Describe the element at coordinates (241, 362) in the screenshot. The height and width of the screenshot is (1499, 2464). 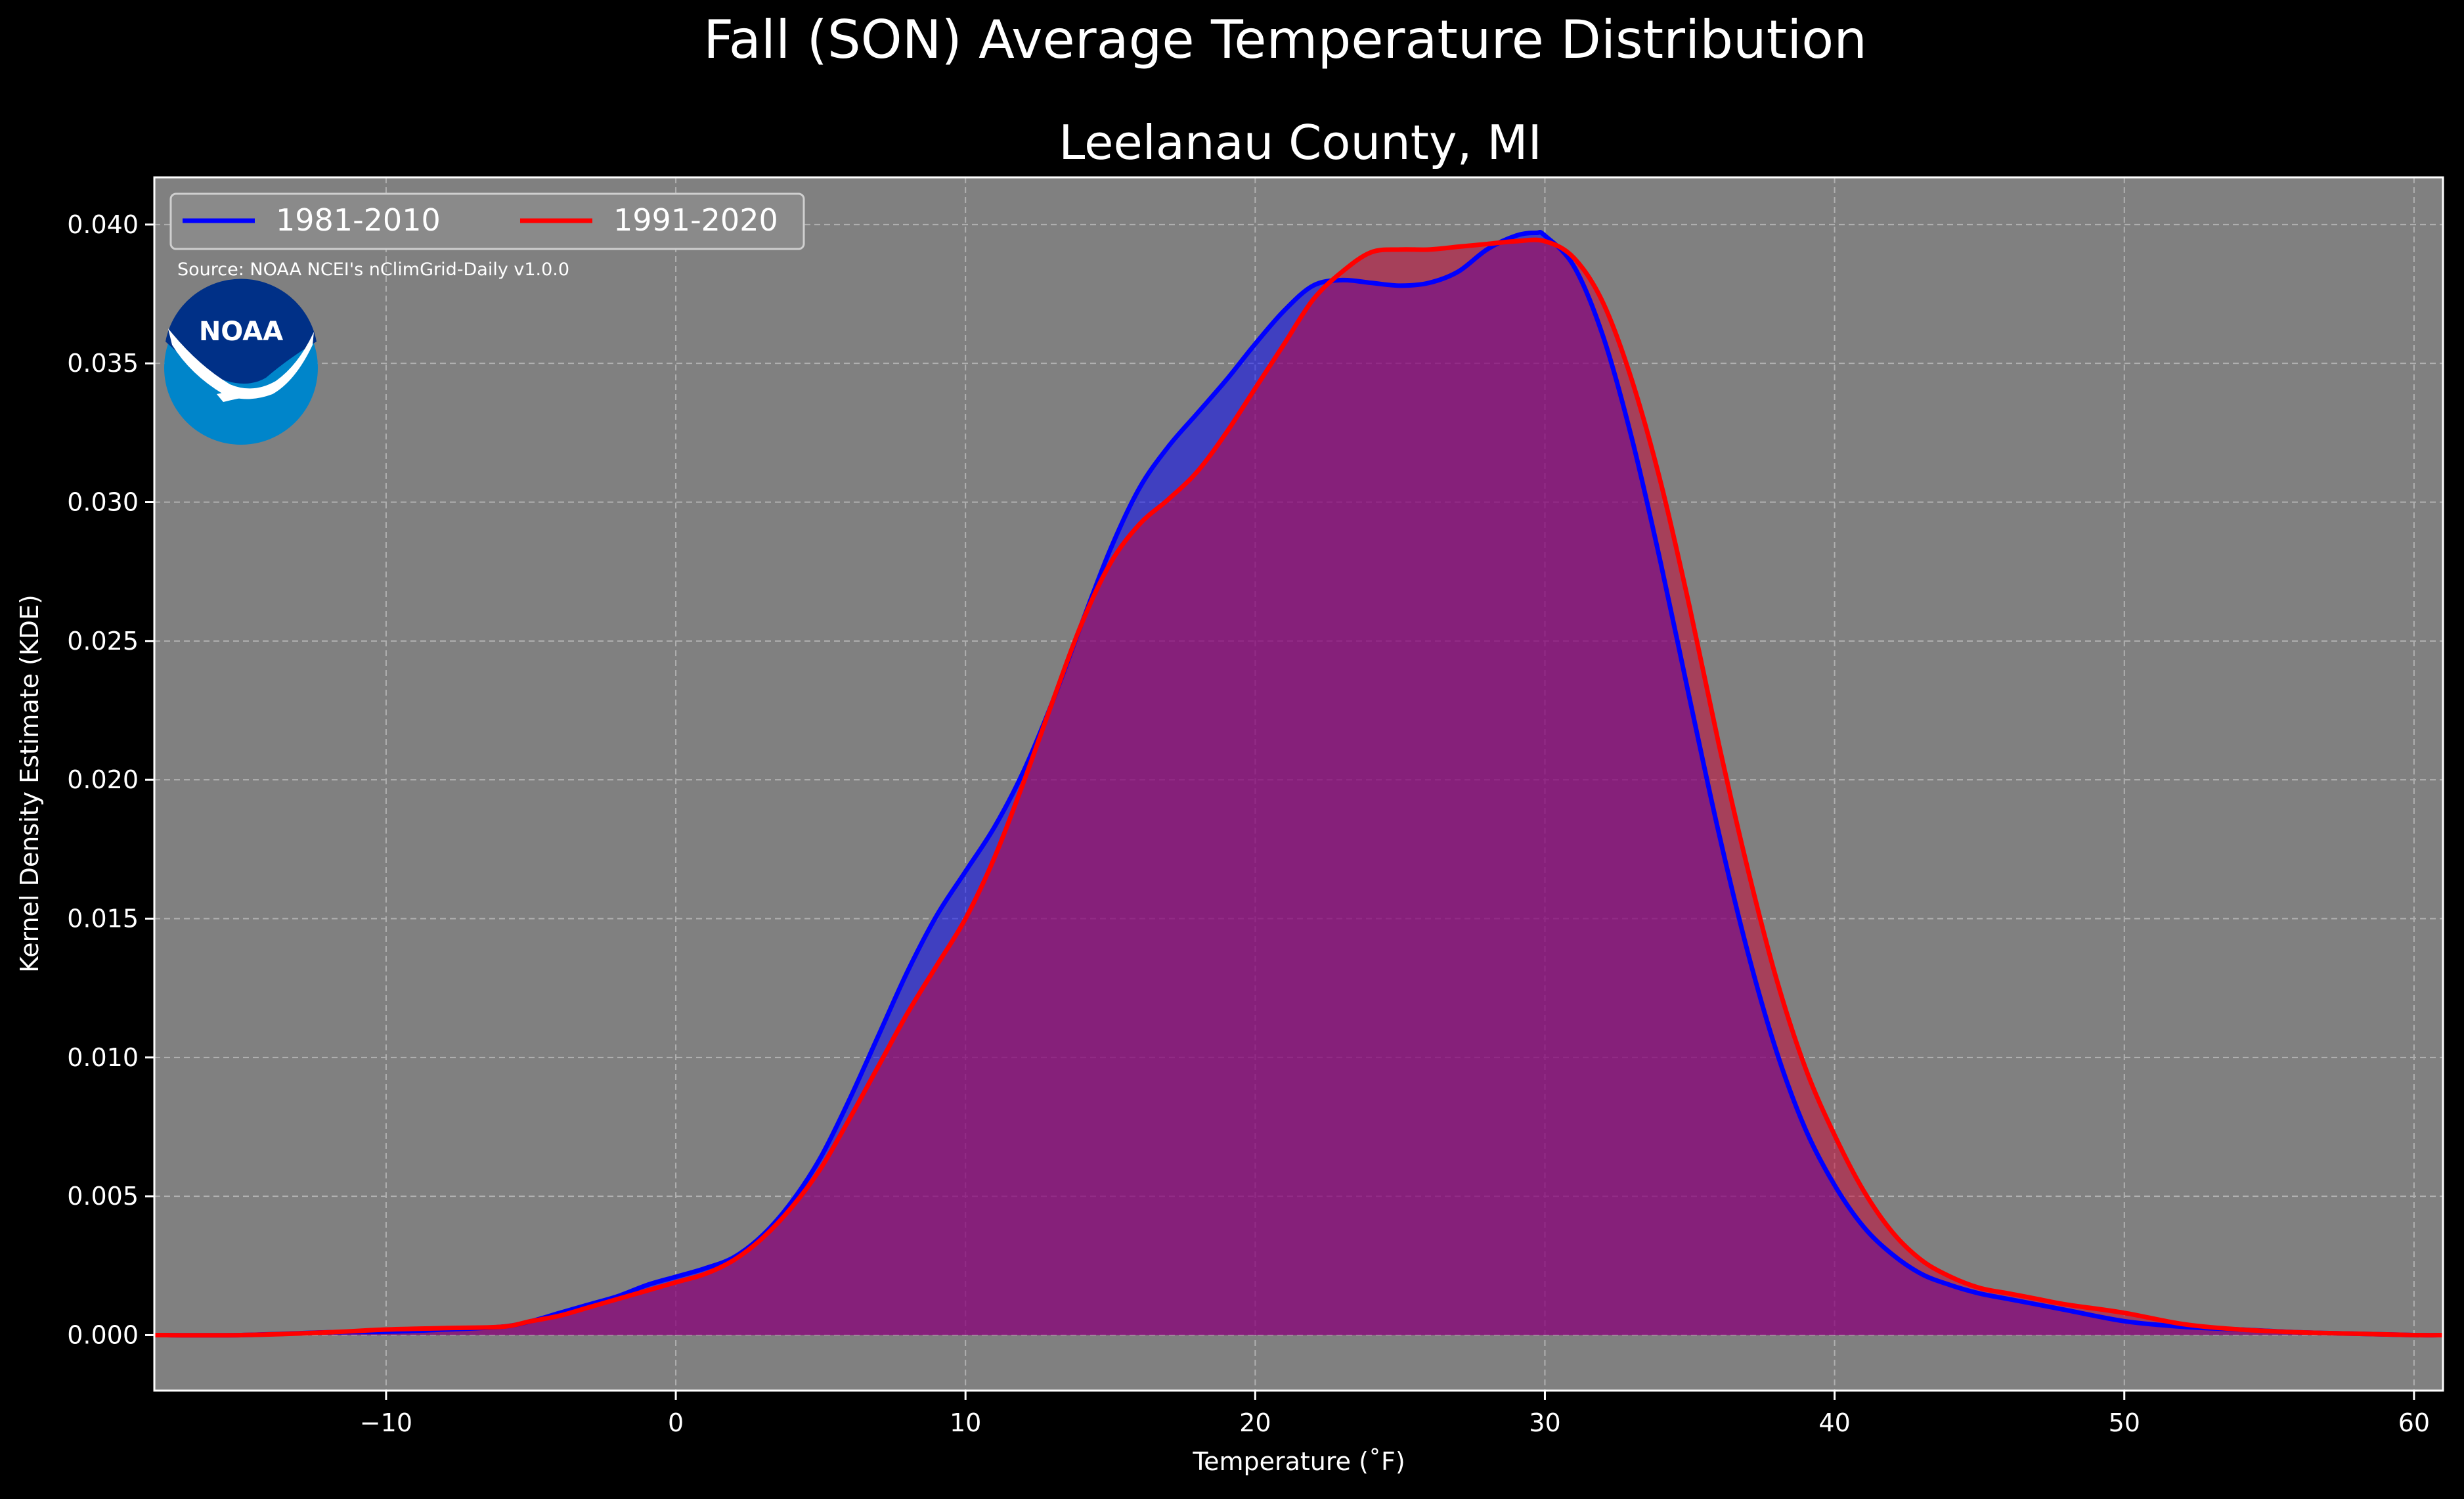
I see `noaa-logo: NOAA` at that location.